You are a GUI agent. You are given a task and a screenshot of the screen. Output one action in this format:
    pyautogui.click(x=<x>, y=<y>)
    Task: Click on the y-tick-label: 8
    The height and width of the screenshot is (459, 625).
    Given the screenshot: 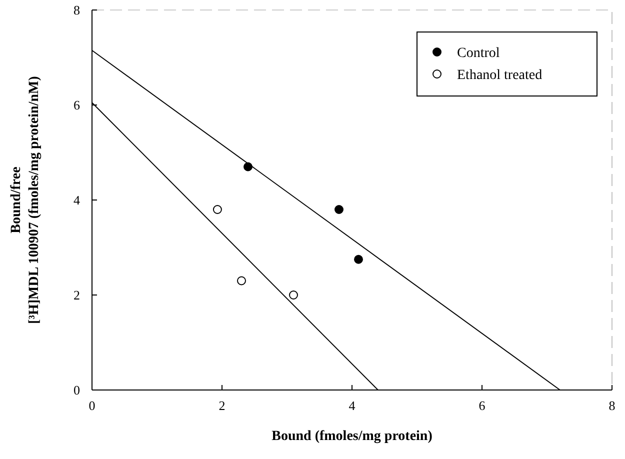 What is the action you would take?
    pyautogui.click(x=77, y=10)
    